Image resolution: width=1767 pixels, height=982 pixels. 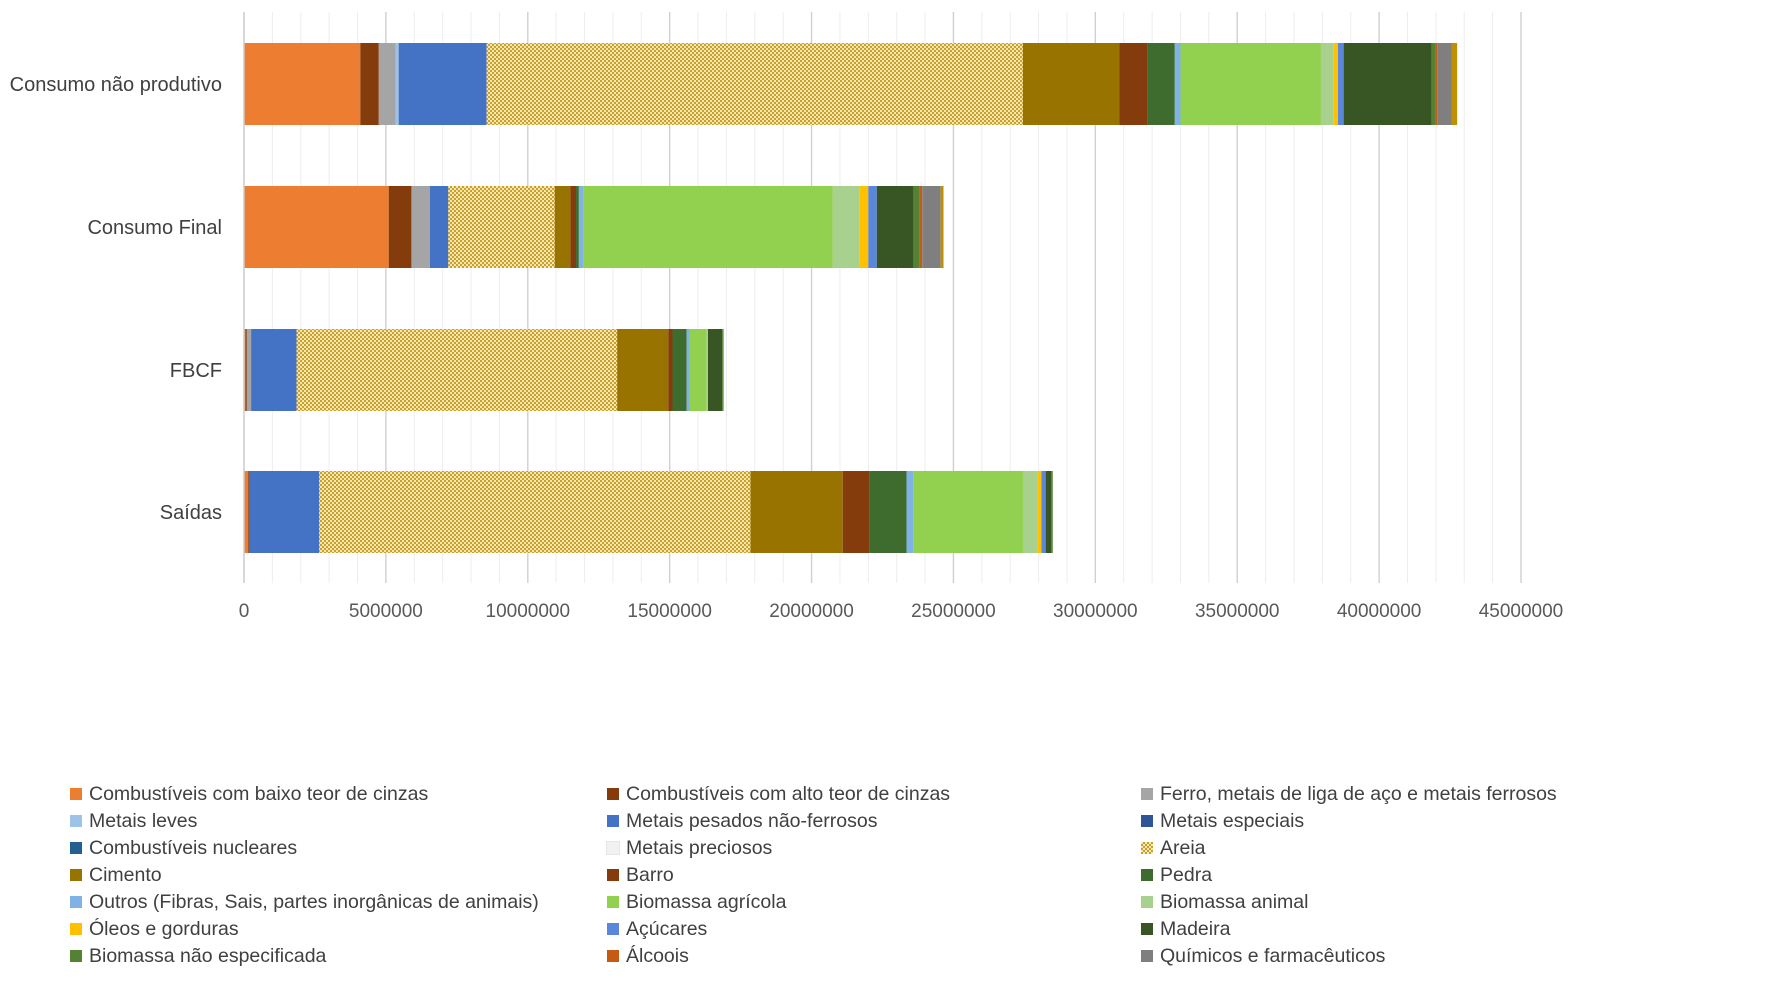 I want to click on legend-item: Cimento, so click(x=338, y=875).